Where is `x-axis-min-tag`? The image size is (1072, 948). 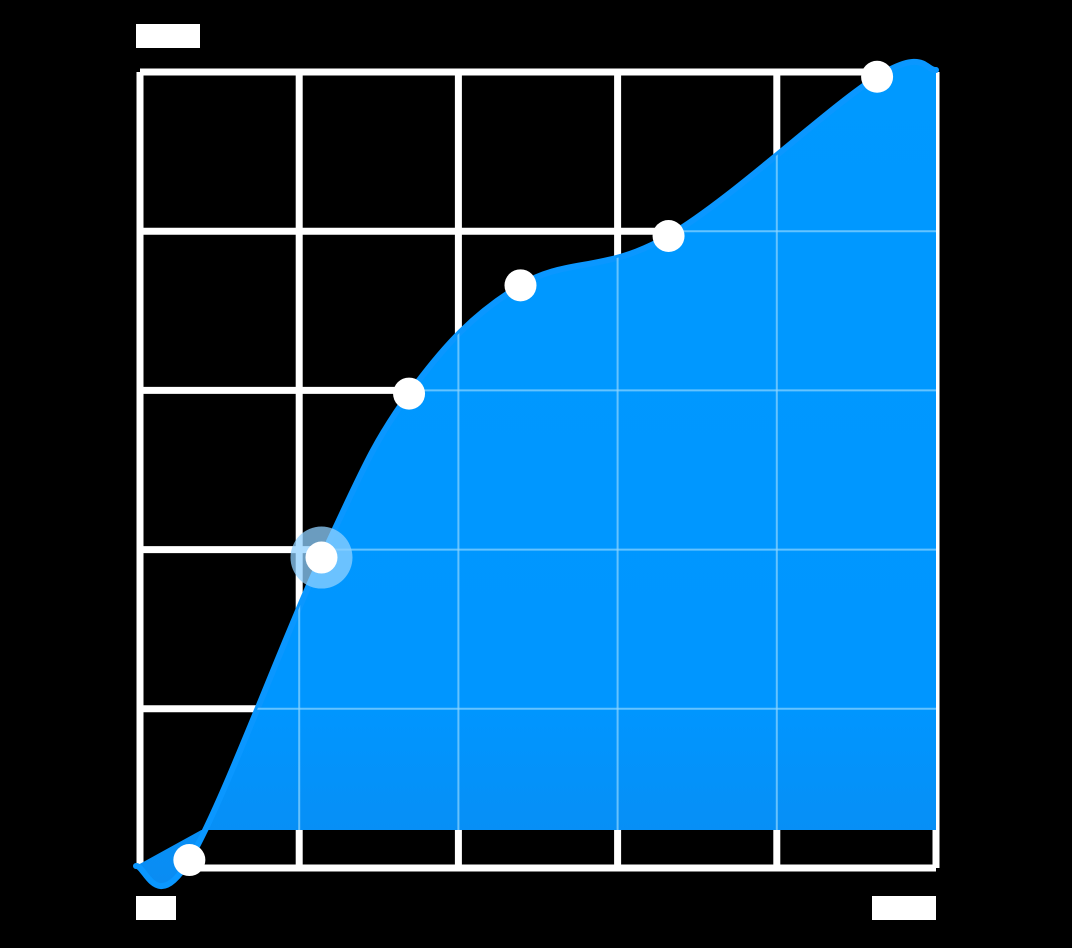 x-axis-min-tag is located at coordinates (156, 908).